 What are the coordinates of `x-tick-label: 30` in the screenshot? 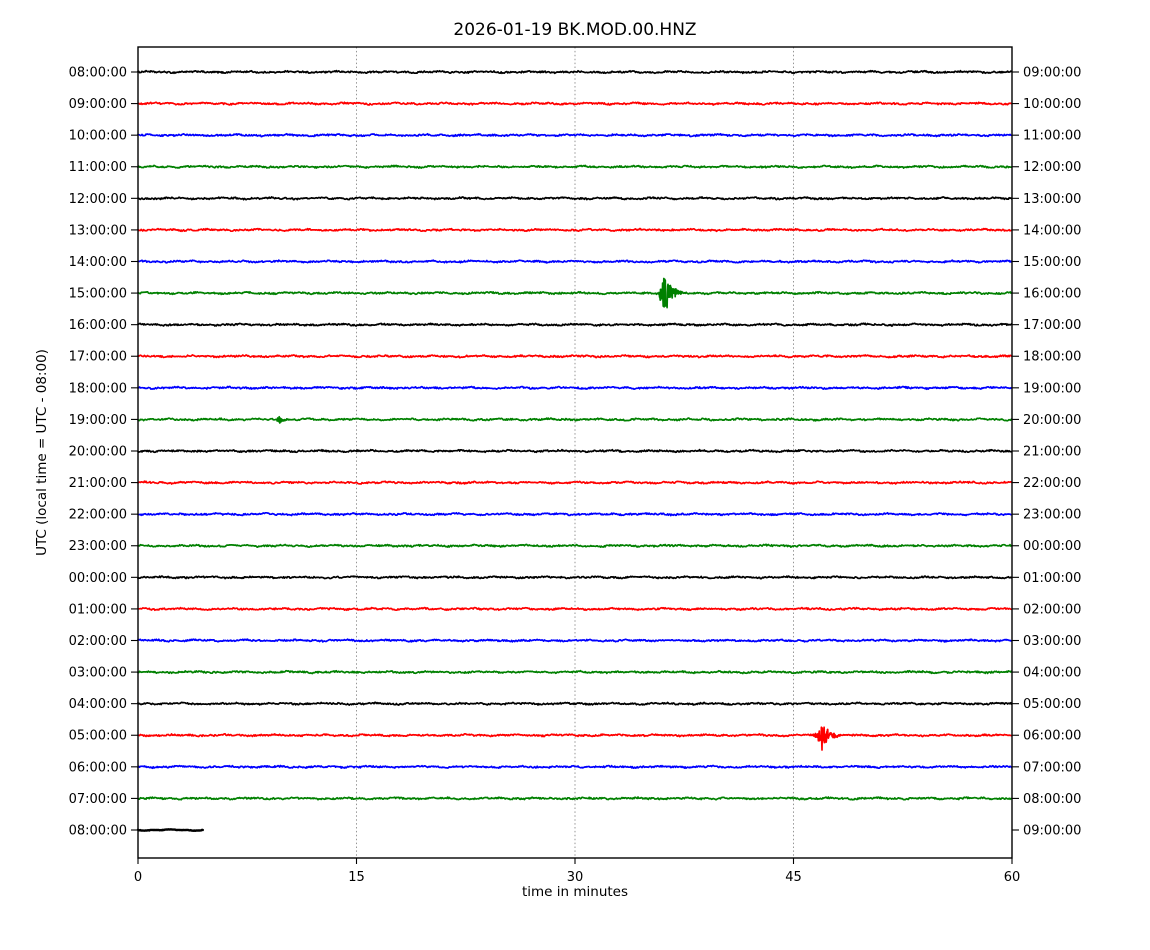 It's located at (575, 877).